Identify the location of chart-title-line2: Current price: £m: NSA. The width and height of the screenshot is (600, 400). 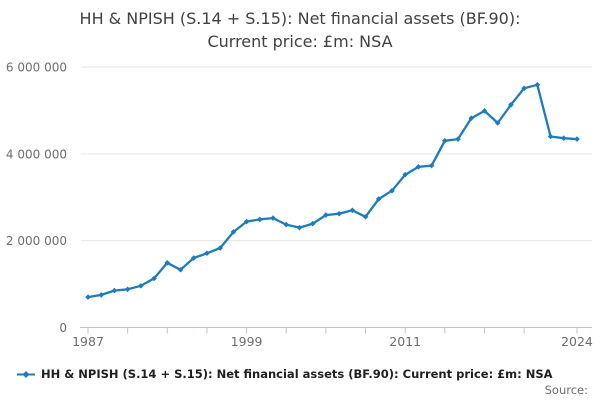
(300, 41).